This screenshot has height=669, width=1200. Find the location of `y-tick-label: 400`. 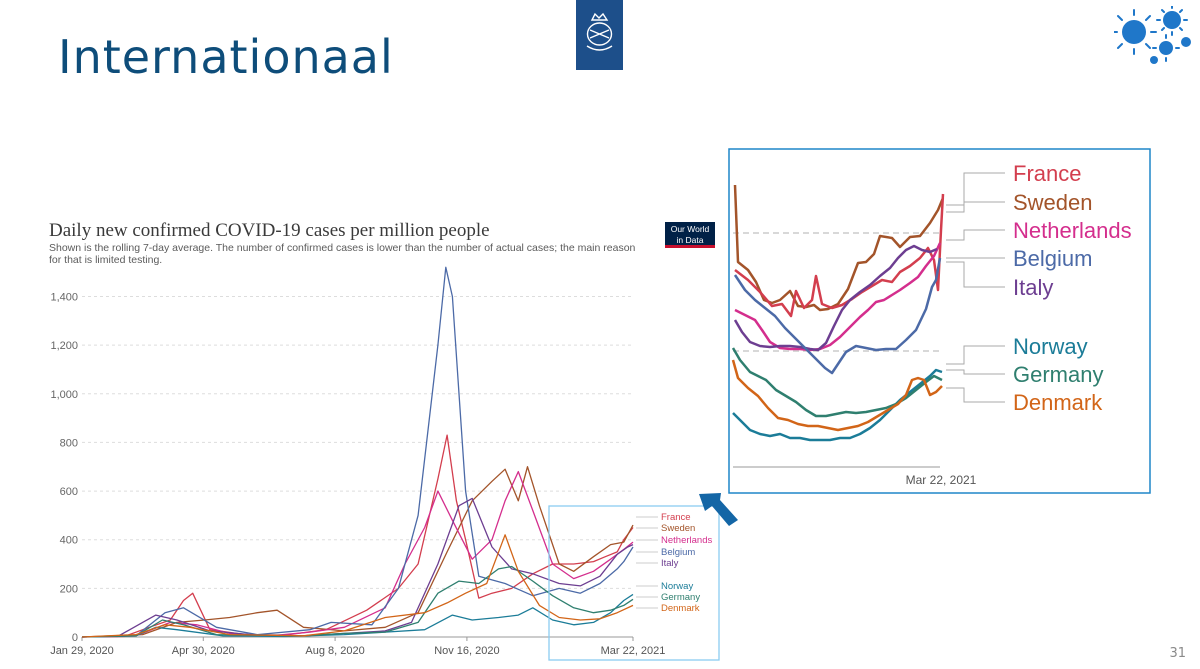

y-tick-label: 400 is located at coordinates (69, 541).